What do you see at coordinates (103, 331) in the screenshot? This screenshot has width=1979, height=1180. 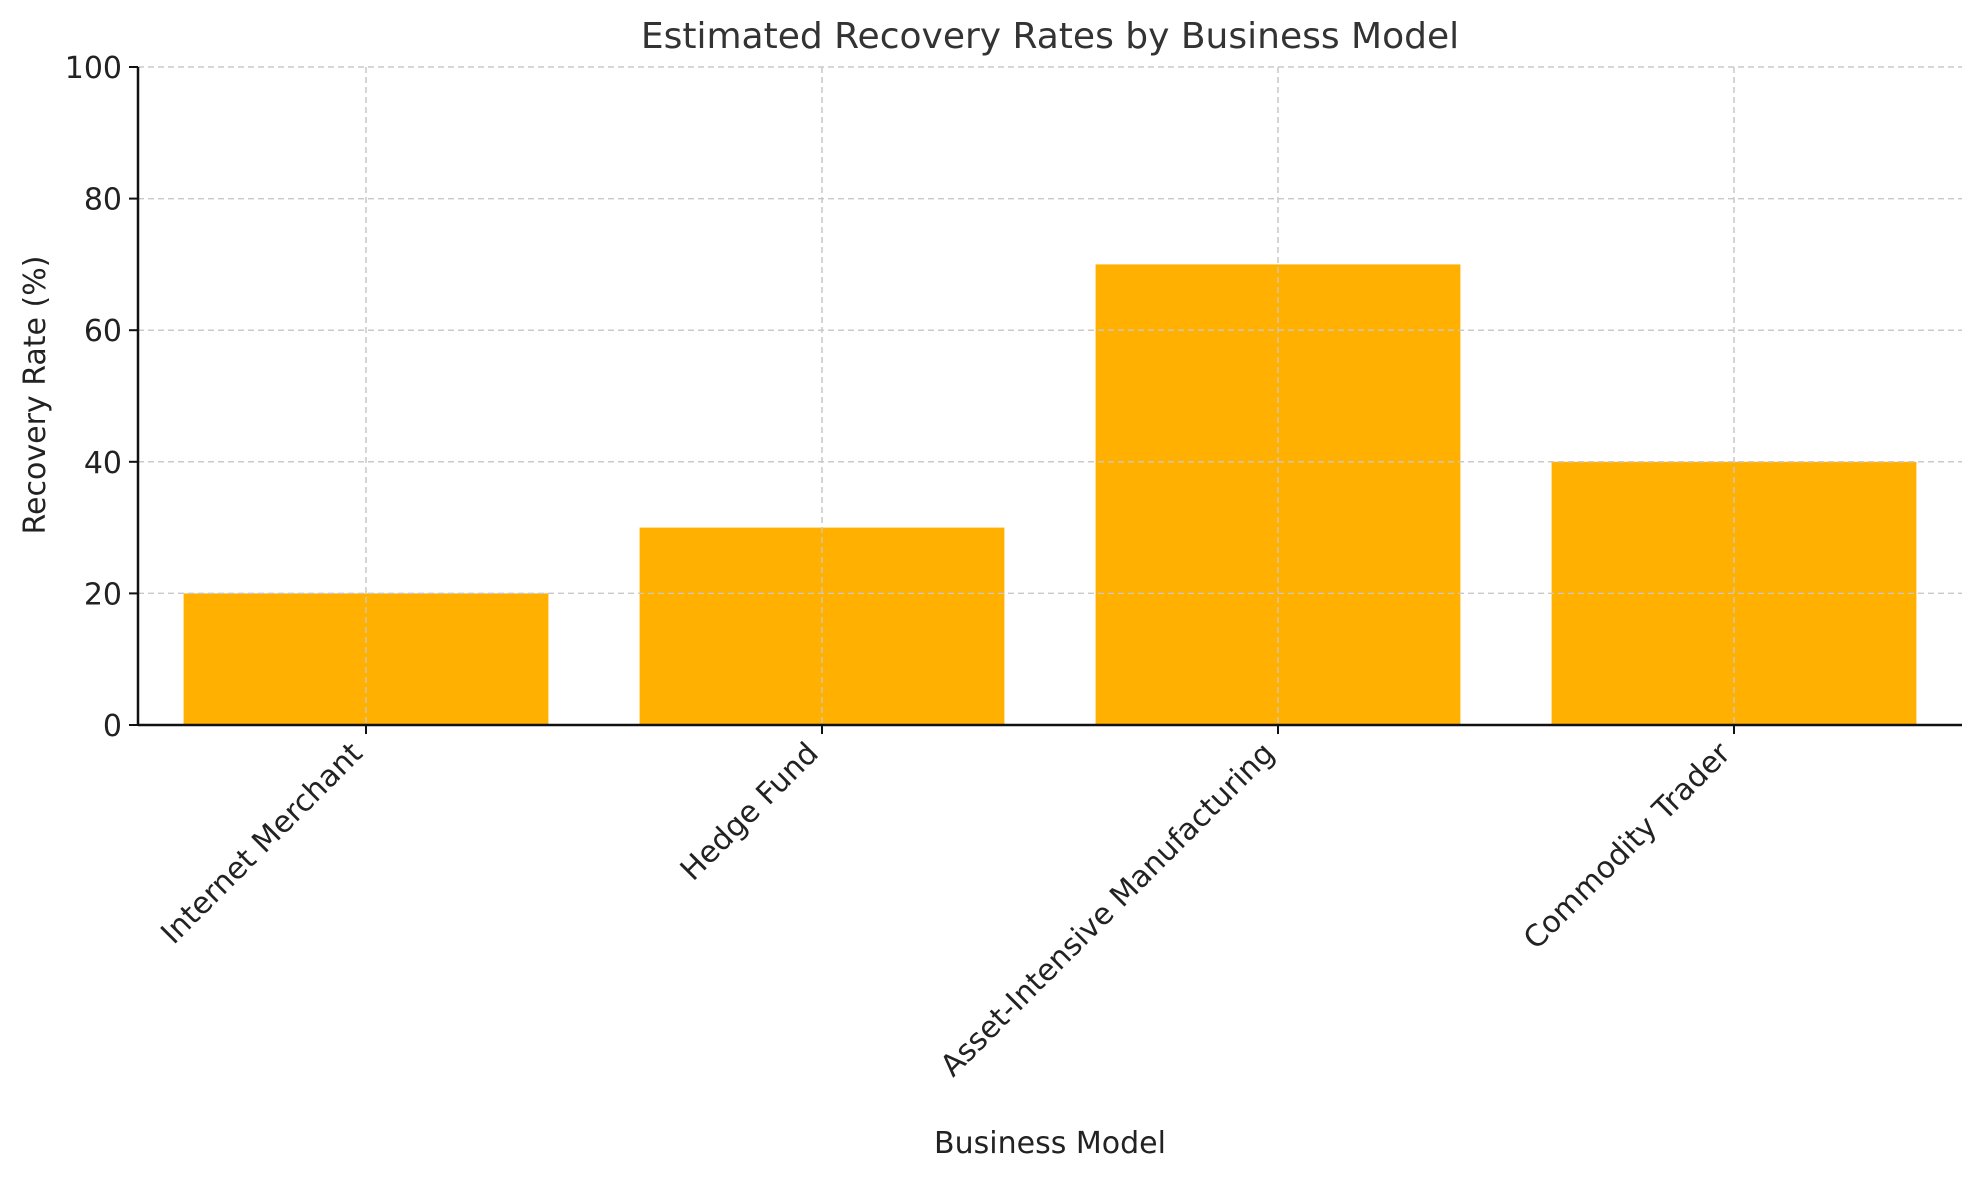 I see `y-tick-label: 60` at bounding box center [103, 331].